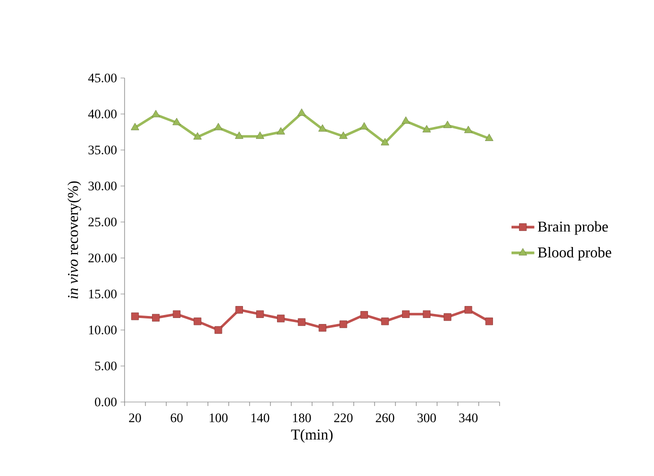 Image resolution: width=654 pixels, height=476 pixels. I want to click on x-tick-label: 60, so click(176, 417).